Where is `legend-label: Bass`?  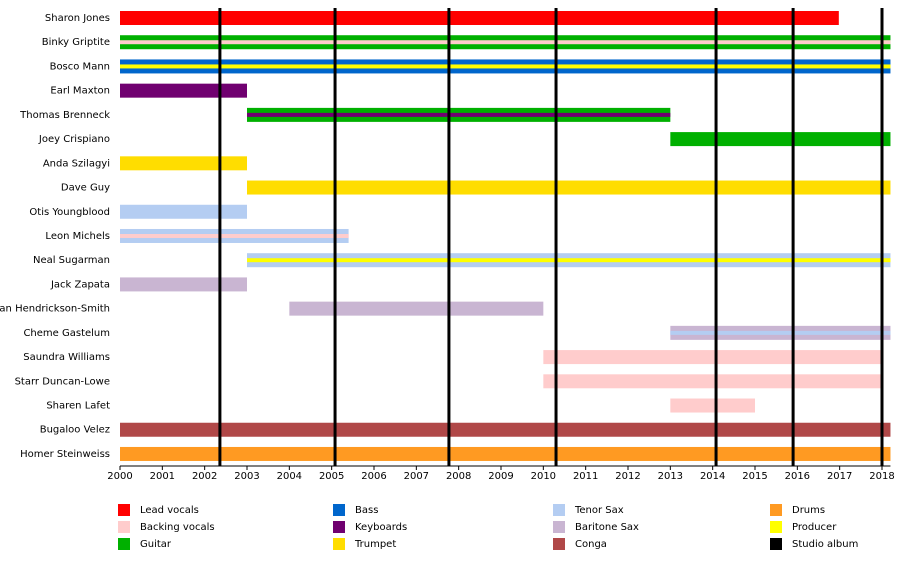
legend-label: Bass is located at coordinates (366, 510).